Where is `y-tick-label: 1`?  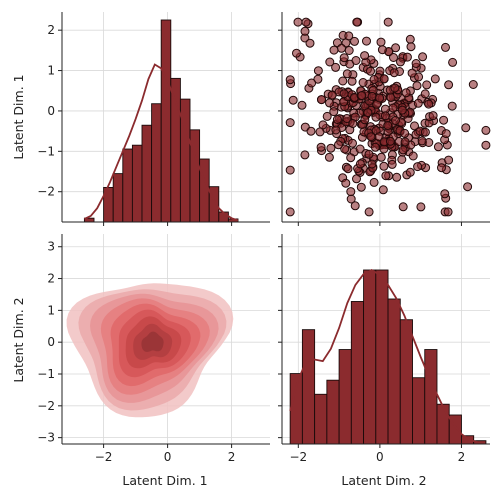 y-tick-label: 1 is located at coordinates (51, 310).